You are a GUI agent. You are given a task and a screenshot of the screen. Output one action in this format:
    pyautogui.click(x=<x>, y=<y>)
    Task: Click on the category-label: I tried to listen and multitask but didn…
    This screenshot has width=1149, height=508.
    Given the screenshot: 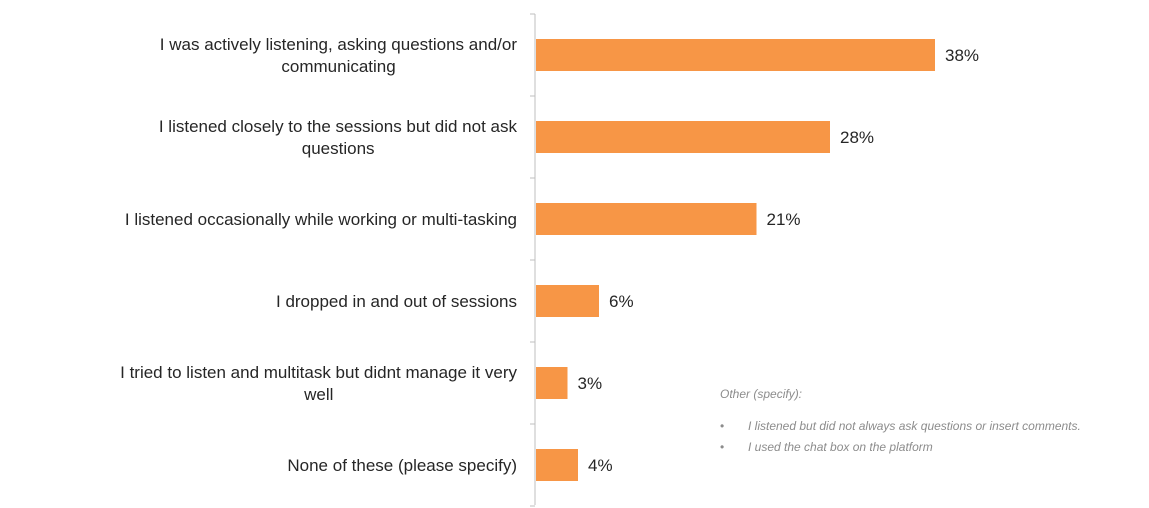 What is the action you would take?
    pyautogui.click(x=318, y=372)
    